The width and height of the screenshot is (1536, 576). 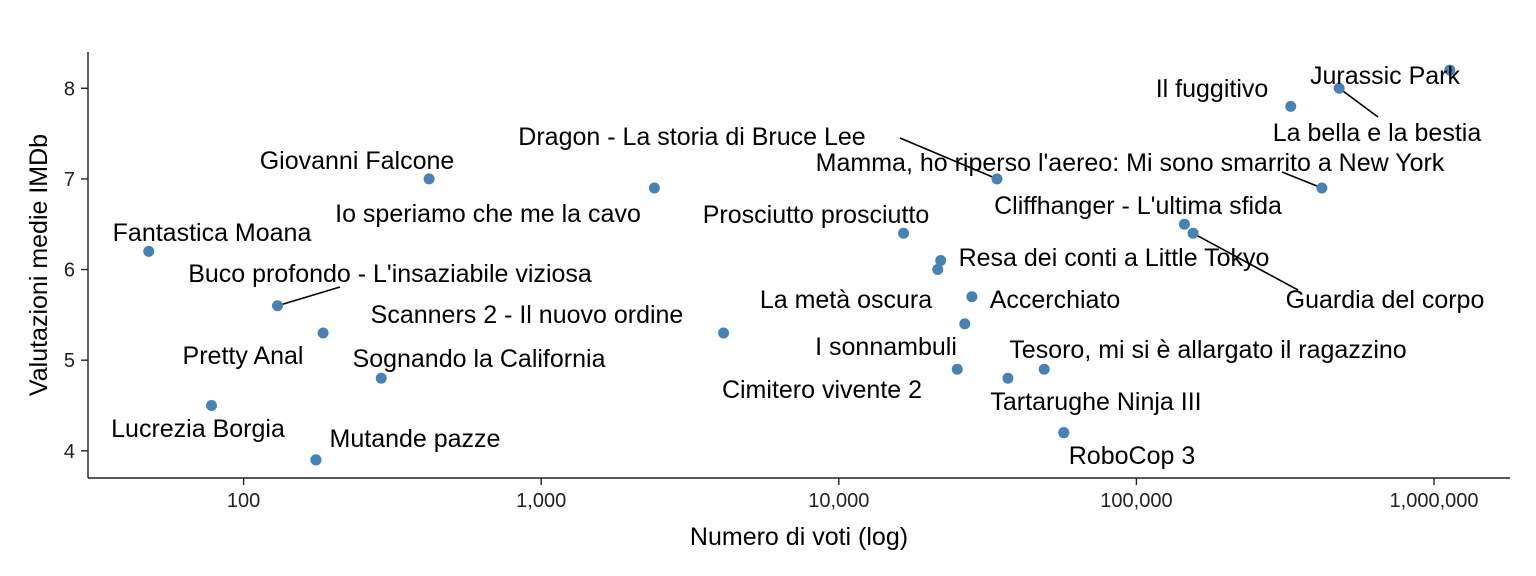 What do you see at coordinates (1207, 350) in the screenshot?
I see `point-label: Tesoro, mi si è allargato il ragazzino` at bounding box center [1207, 350].